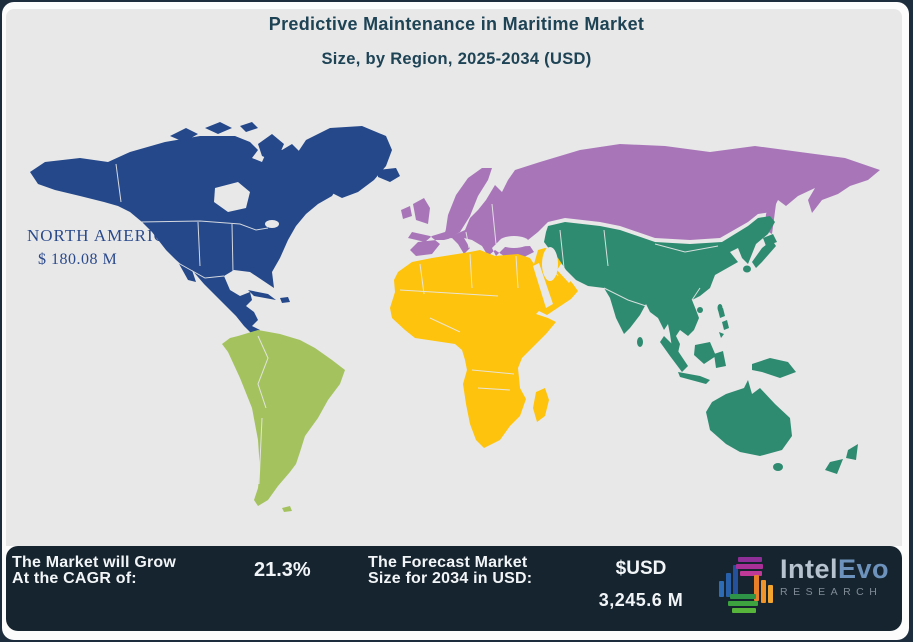  I want to click on intelevo-logo: IntelEvo RESEARCH, so click(803, 584).